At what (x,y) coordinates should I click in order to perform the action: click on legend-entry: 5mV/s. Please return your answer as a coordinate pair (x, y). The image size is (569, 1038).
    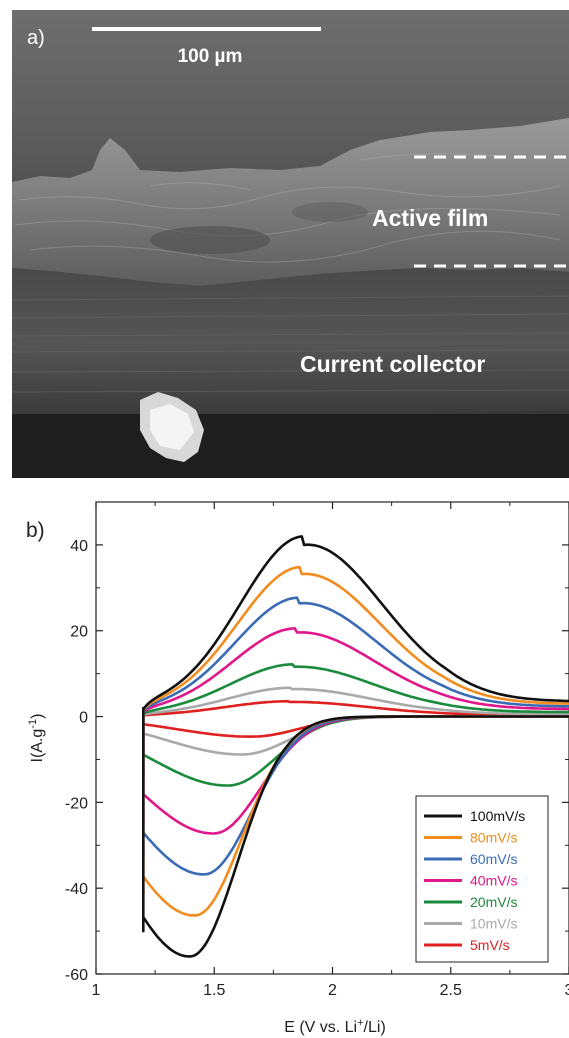
    Looking at the image, I should click on (490, 945).